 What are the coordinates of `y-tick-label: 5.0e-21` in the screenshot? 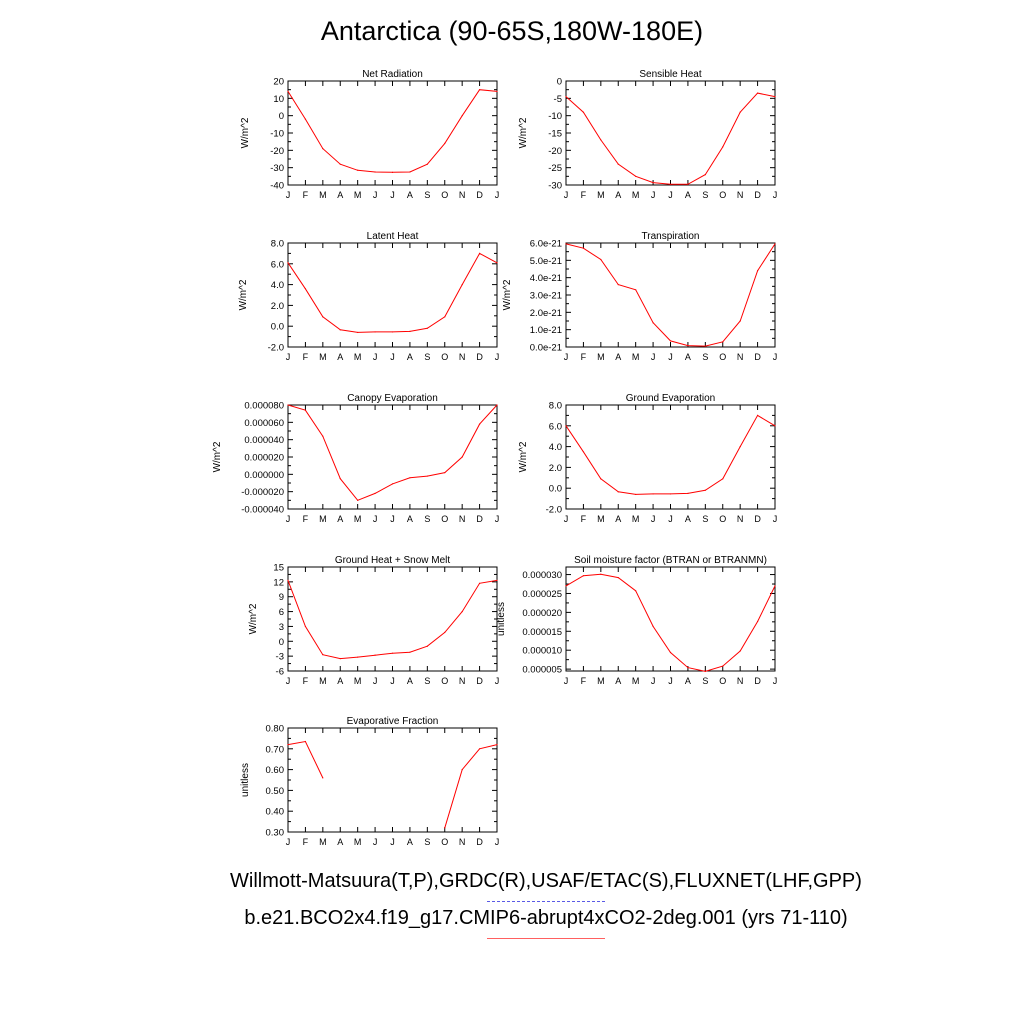 It's located at (546, 261).